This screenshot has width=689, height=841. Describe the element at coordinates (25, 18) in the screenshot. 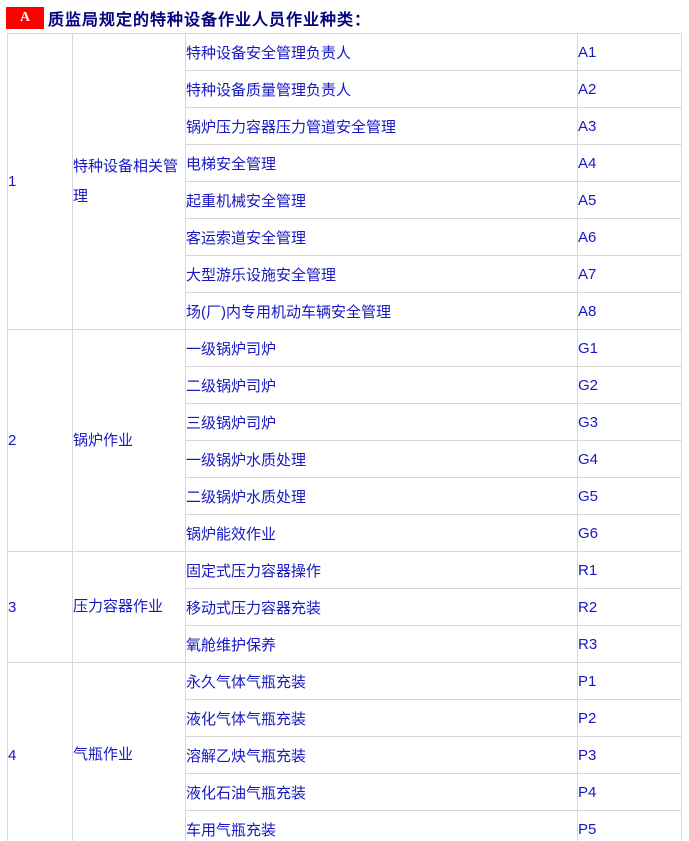

I see `section-badge: A` at that location.